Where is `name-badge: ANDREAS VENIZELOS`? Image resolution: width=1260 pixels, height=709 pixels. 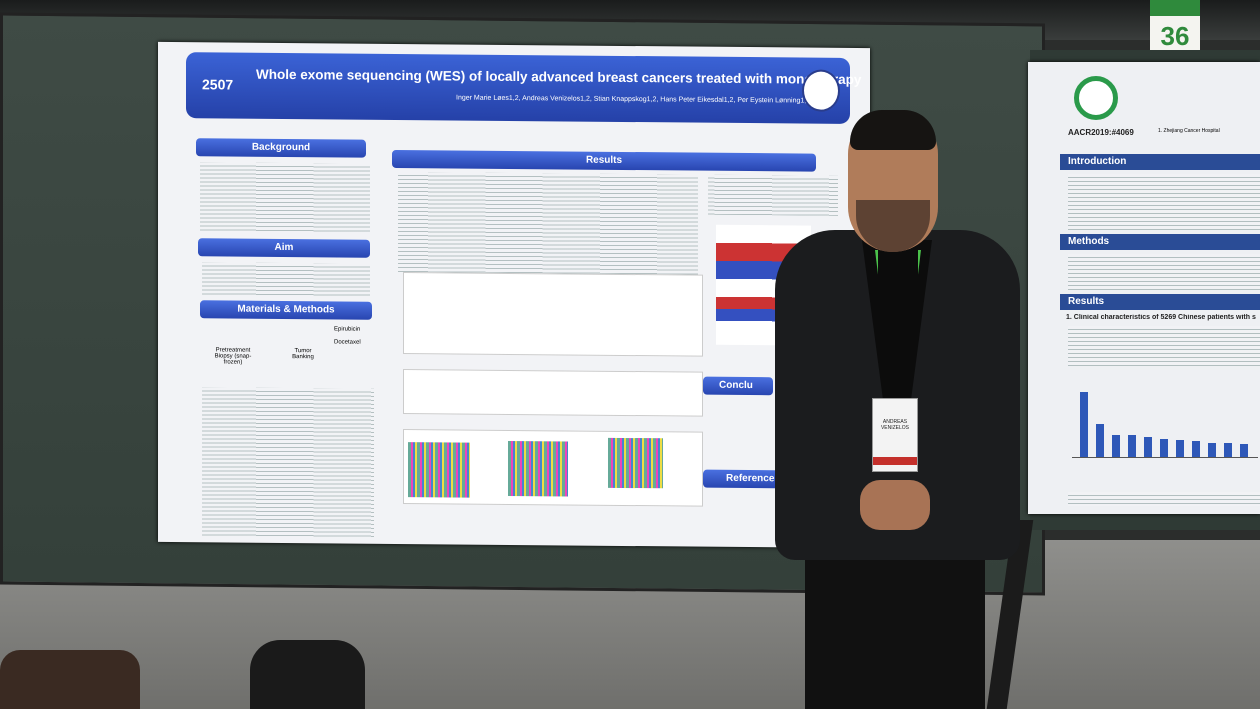 name-badge: ANDREAS VENIZELOS is located at coordinates (895, 435).